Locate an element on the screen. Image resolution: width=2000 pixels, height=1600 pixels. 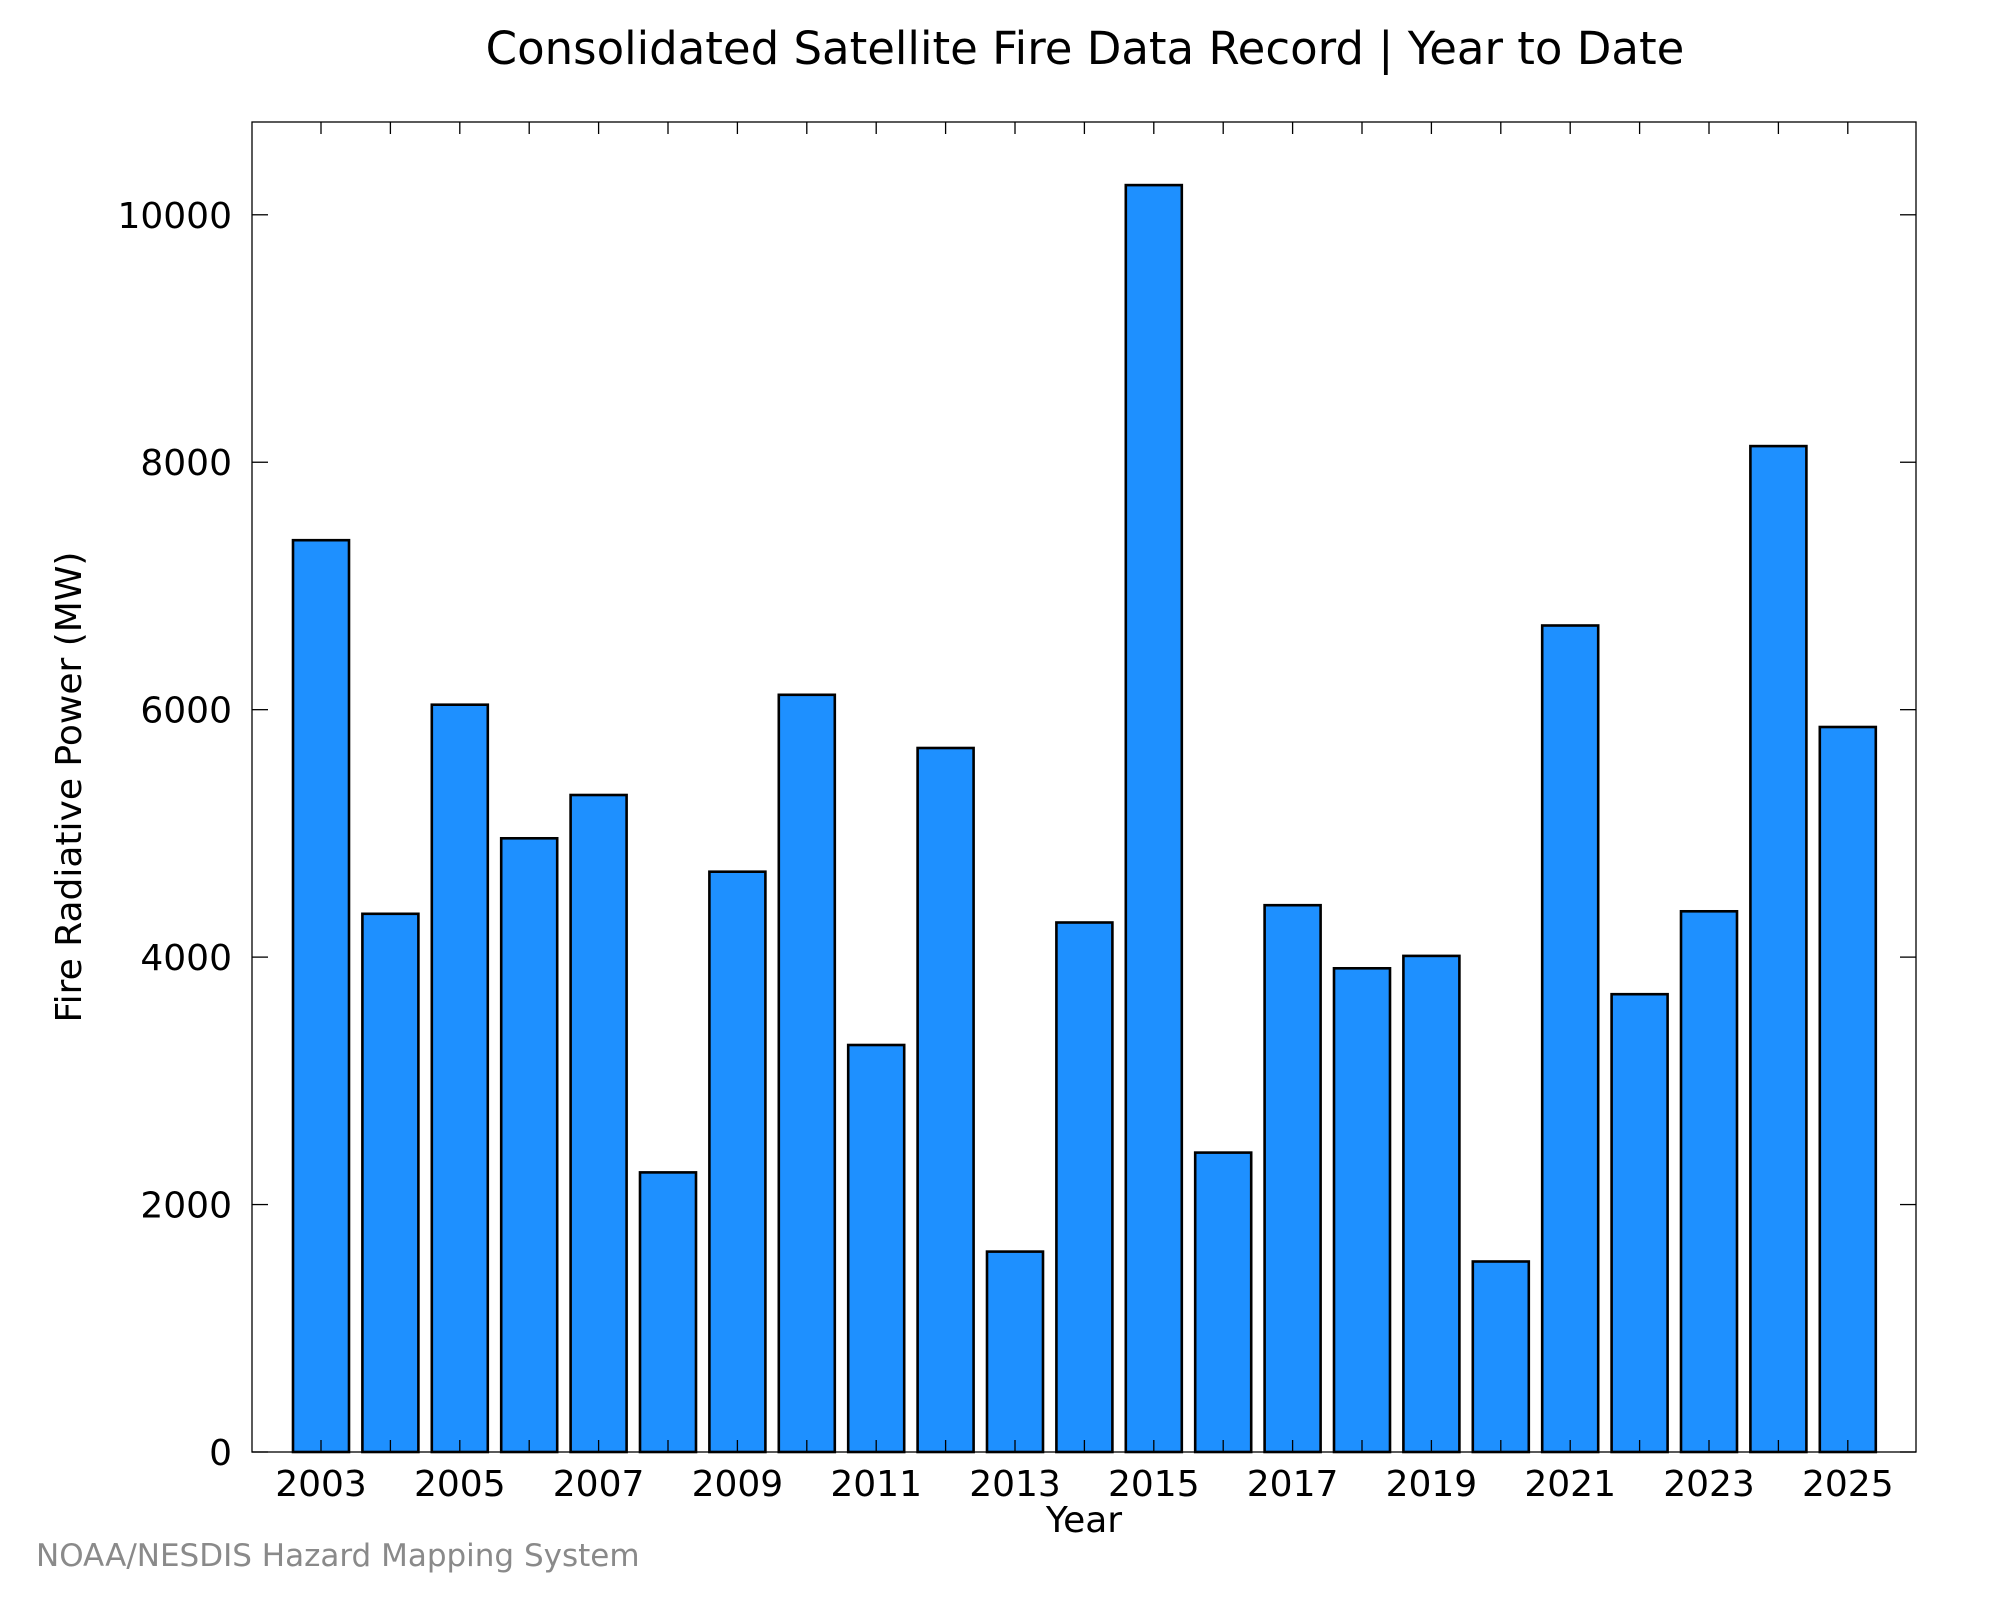
x-tick-label: 2025 is located at coordinates (1848, 1484).